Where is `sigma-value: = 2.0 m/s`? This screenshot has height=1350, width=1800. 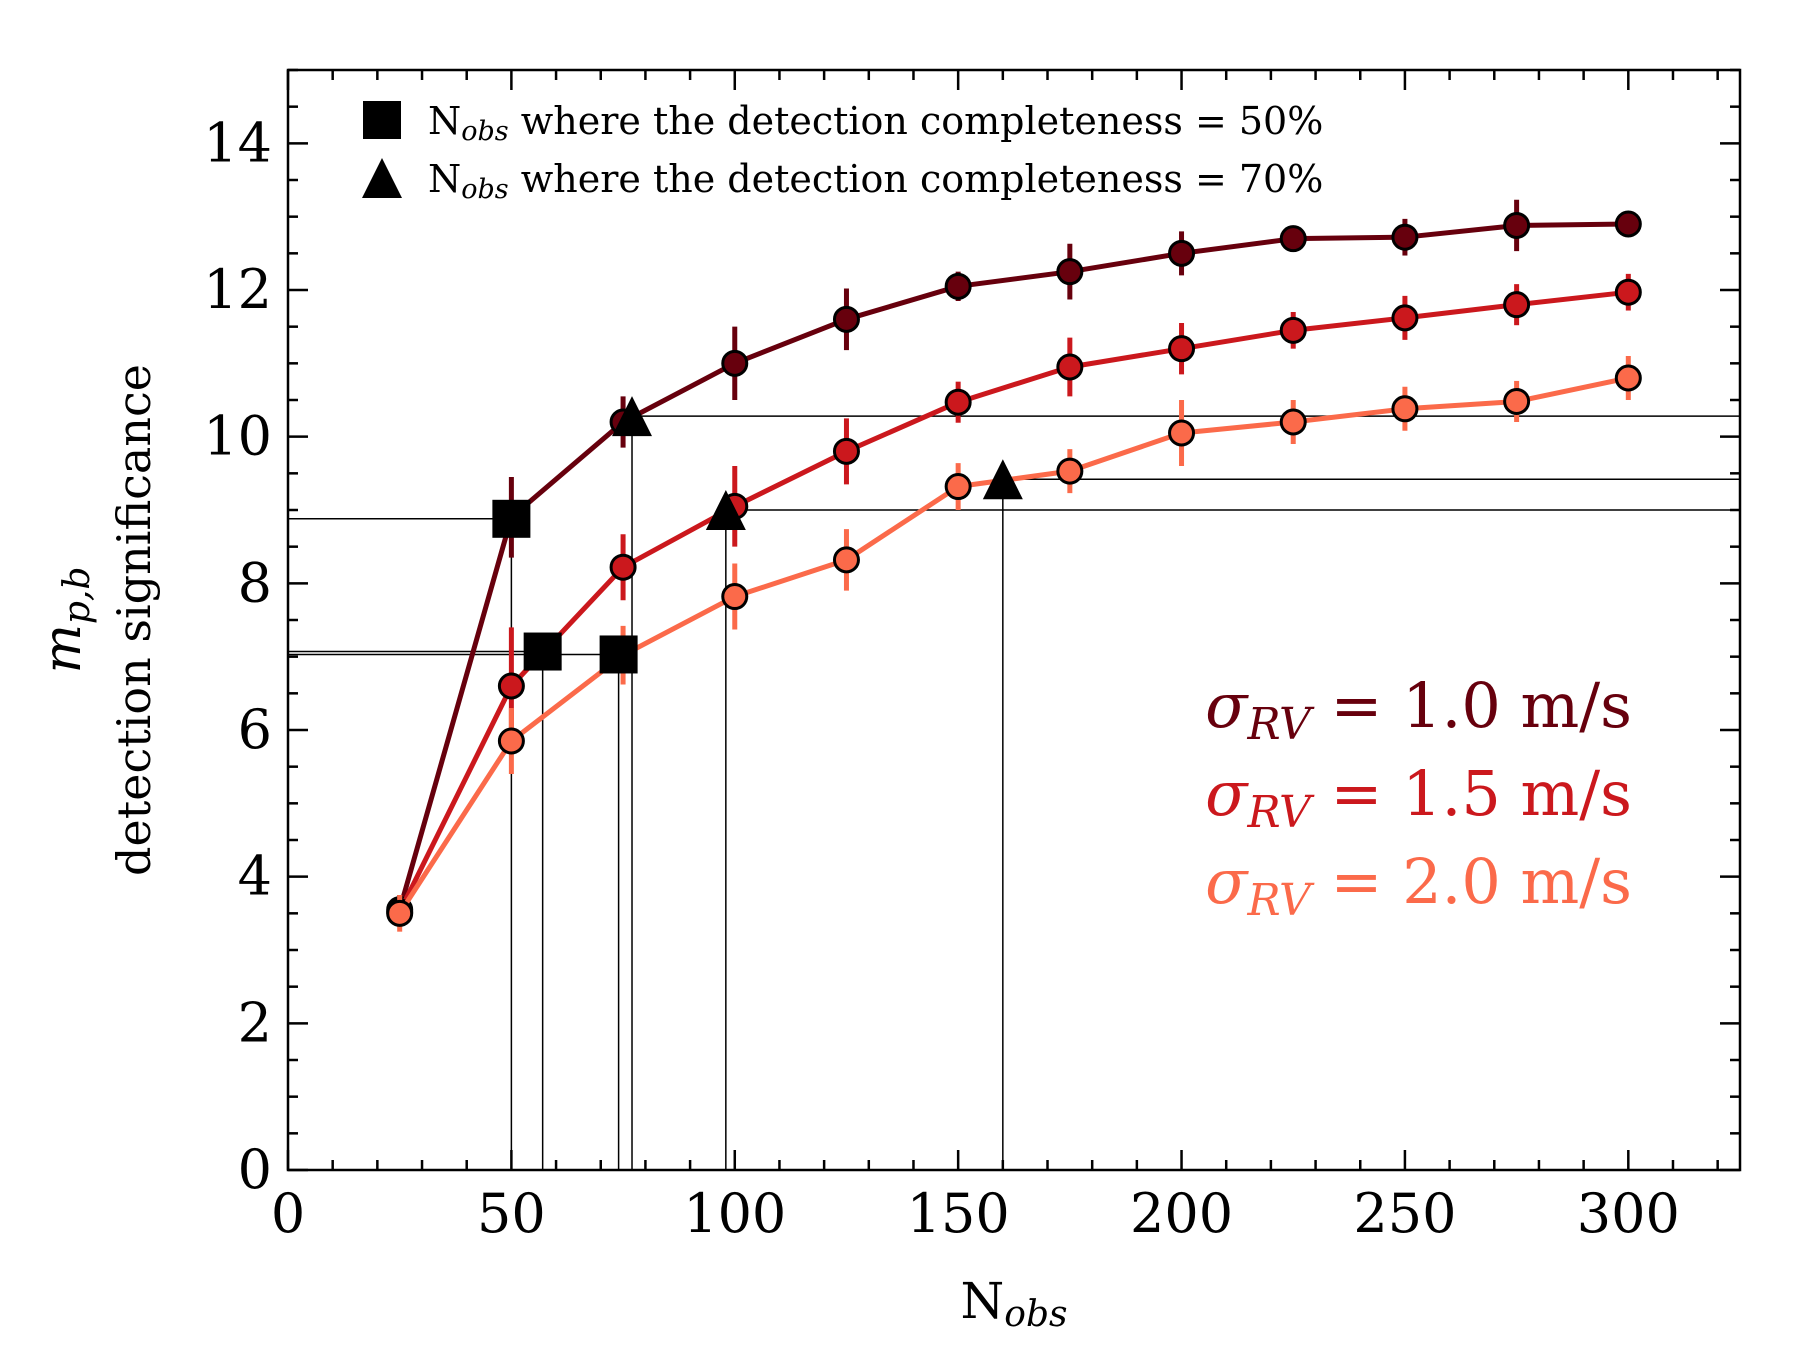
sigma-value: = 2.0 m/s is located at coordinates (1471, 881).